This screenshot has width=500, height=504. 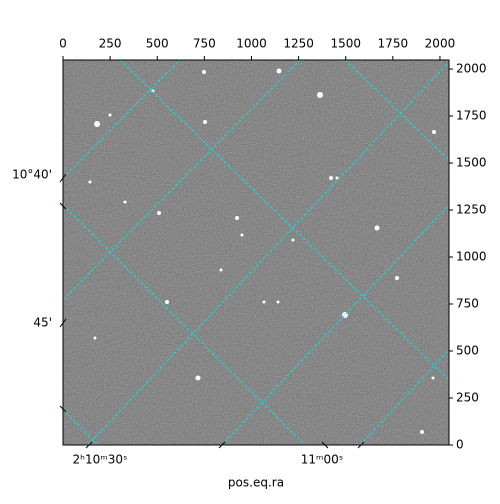 What do you see at coordinates (32, 175) in the screenshot?
I see `dec-tick-label: 10°40'` at bounding box center [32, 175].